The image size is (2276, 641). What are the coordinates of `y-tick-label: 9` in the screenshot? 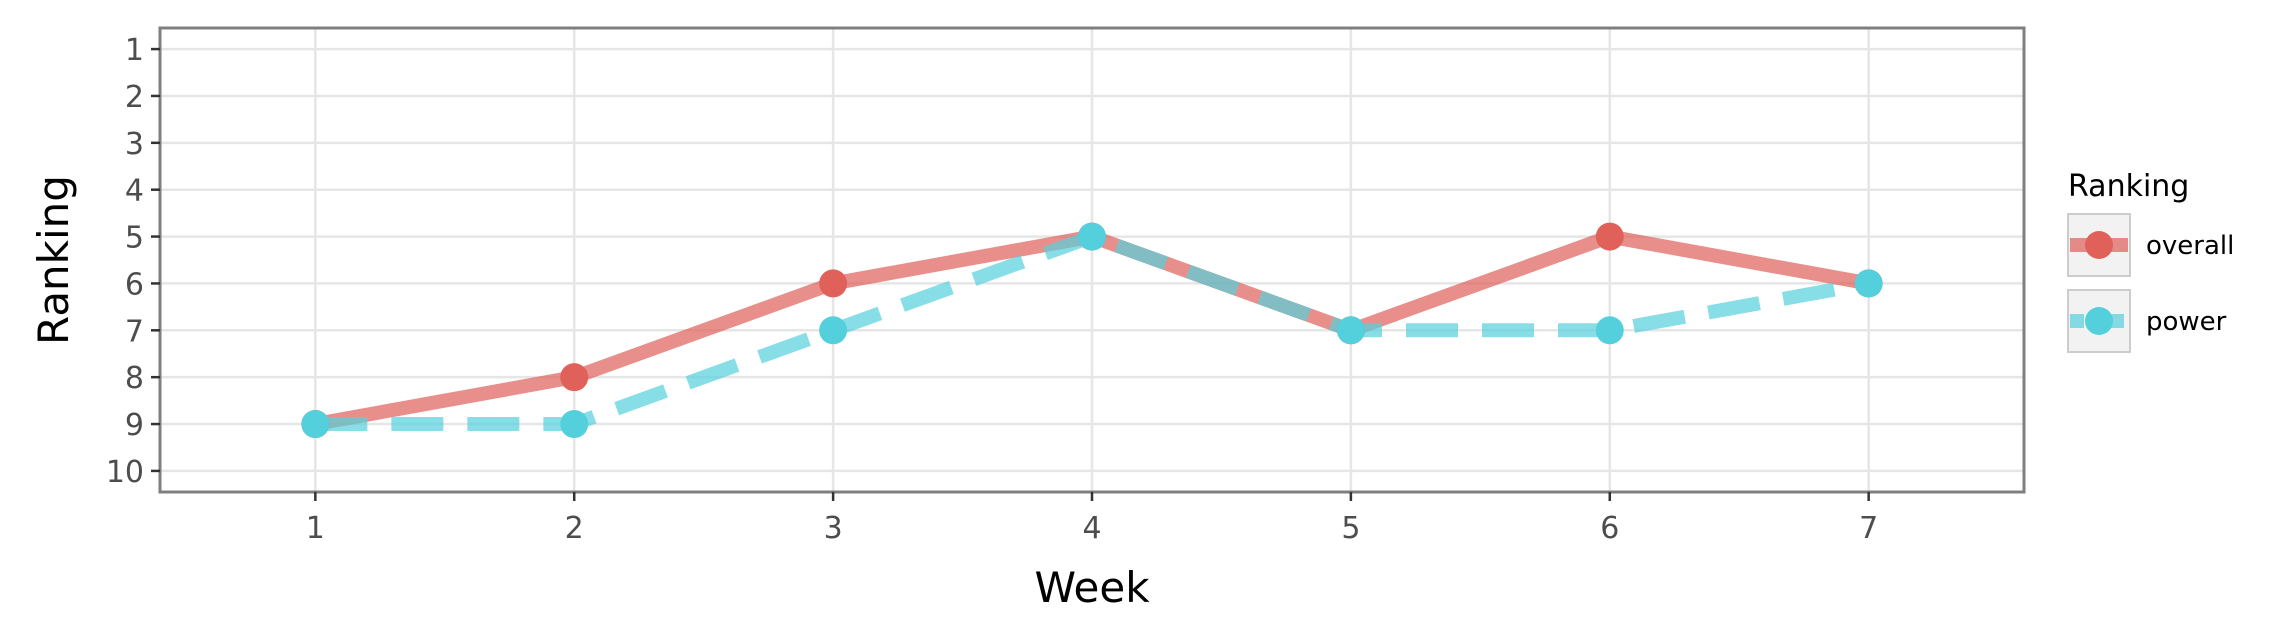 It's located at (134, 425).